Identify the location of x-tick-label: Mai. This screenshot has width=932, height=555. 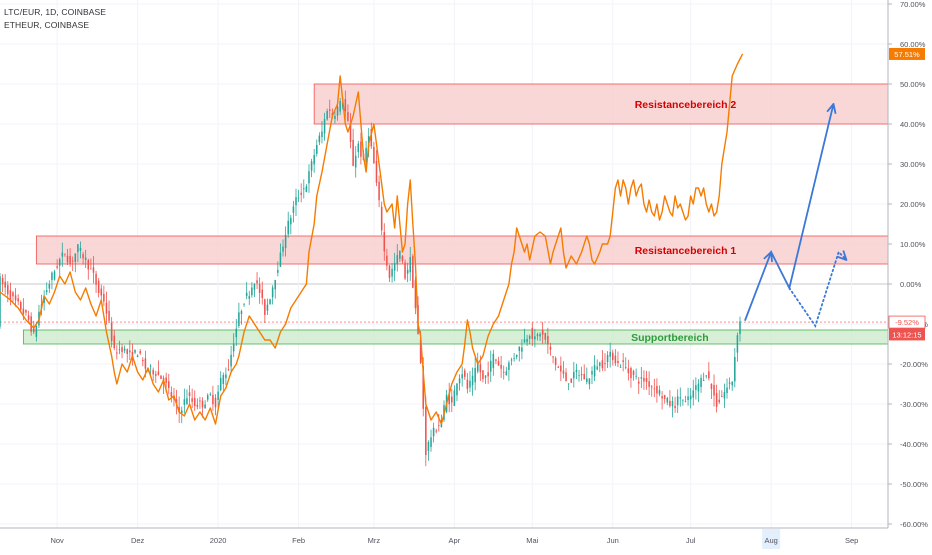
(532, 540).